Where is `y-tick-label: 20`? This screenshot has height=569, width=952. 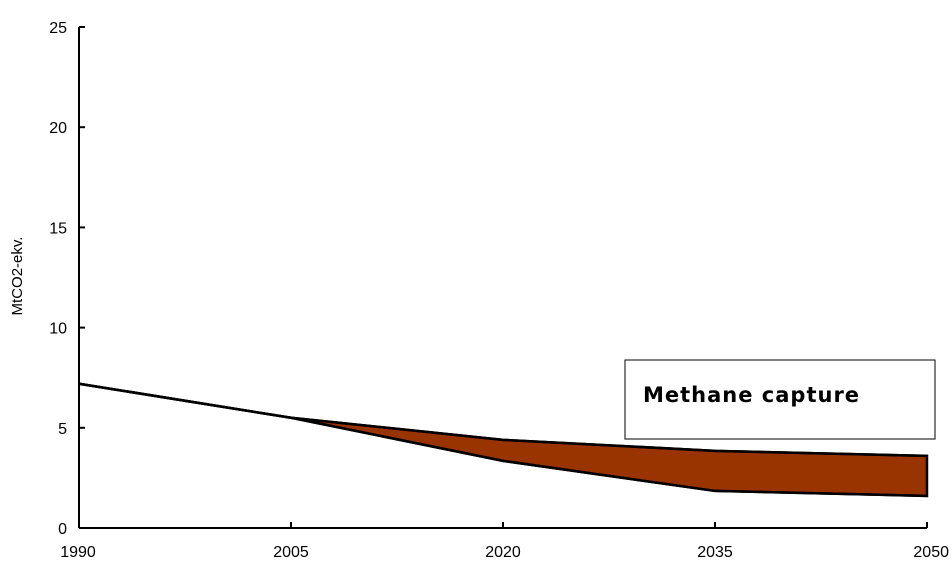
y-tick-label: 20 is located at coordinates (58, 128).